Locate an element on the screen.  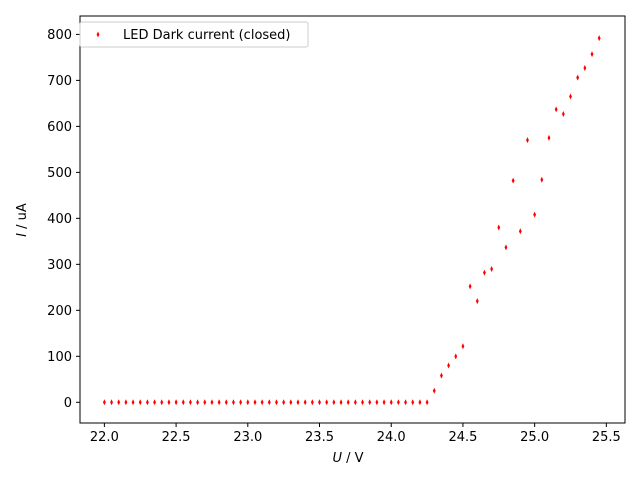
x-tick-label: 23.5 is located at coordinates (319, 437).